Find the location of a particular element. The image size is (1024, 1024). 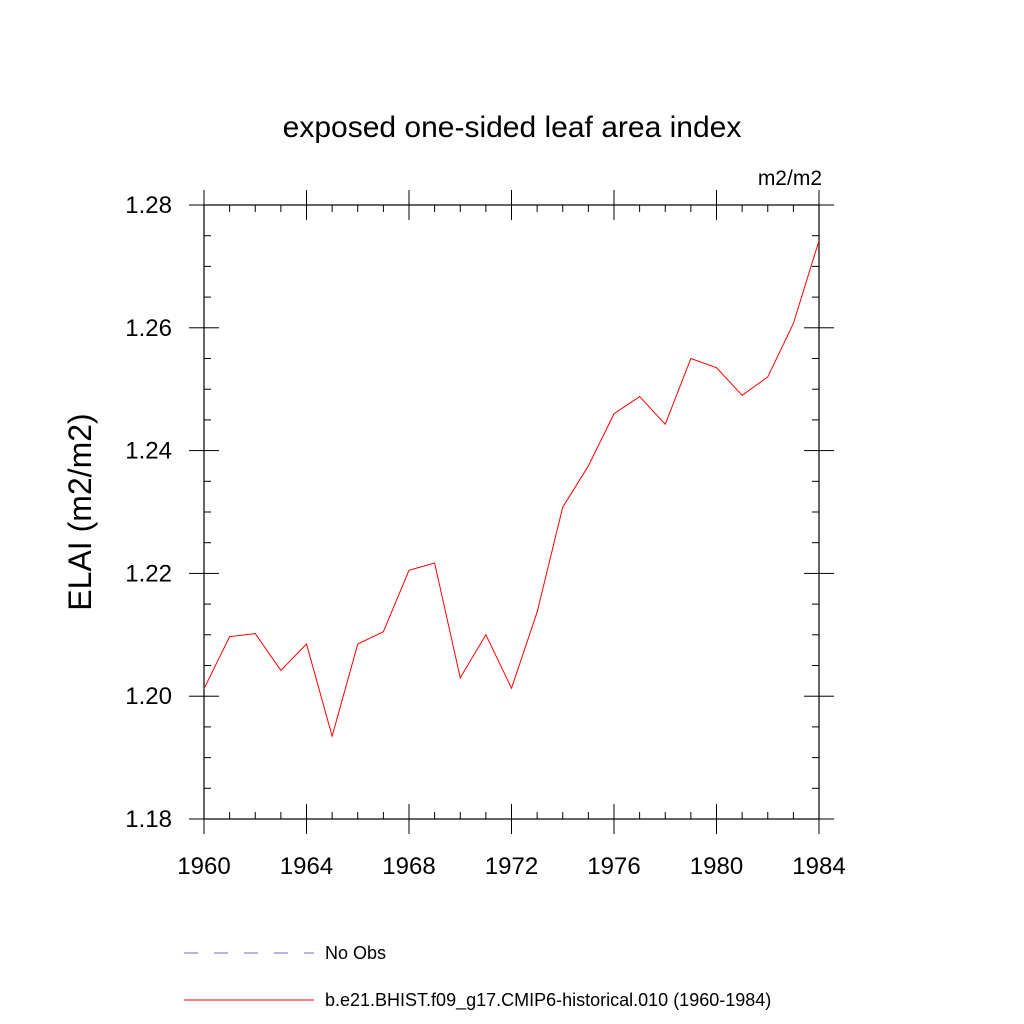

x-tick-label: 1976 is located at coordinates (613, 866).